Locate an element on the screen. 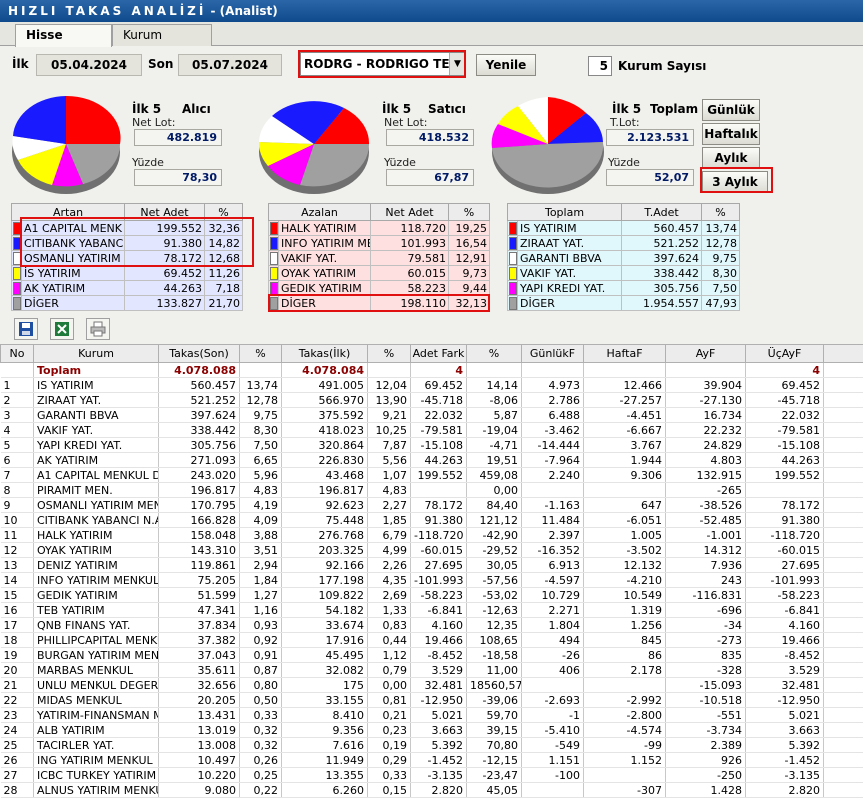 This screenshot has width=863, height=798. kurum-sayisi-input: 5 is located at coordinates (600, 66).